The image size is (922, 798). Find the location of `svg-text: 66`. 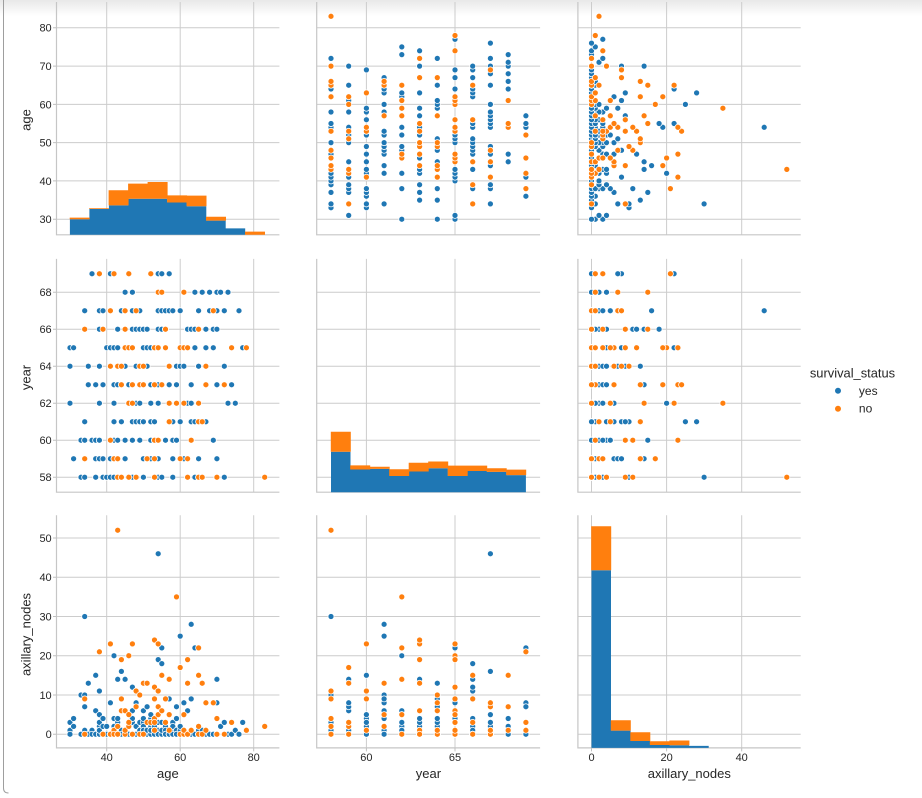

svg-text: 66 is located at coordinates (45, 330).